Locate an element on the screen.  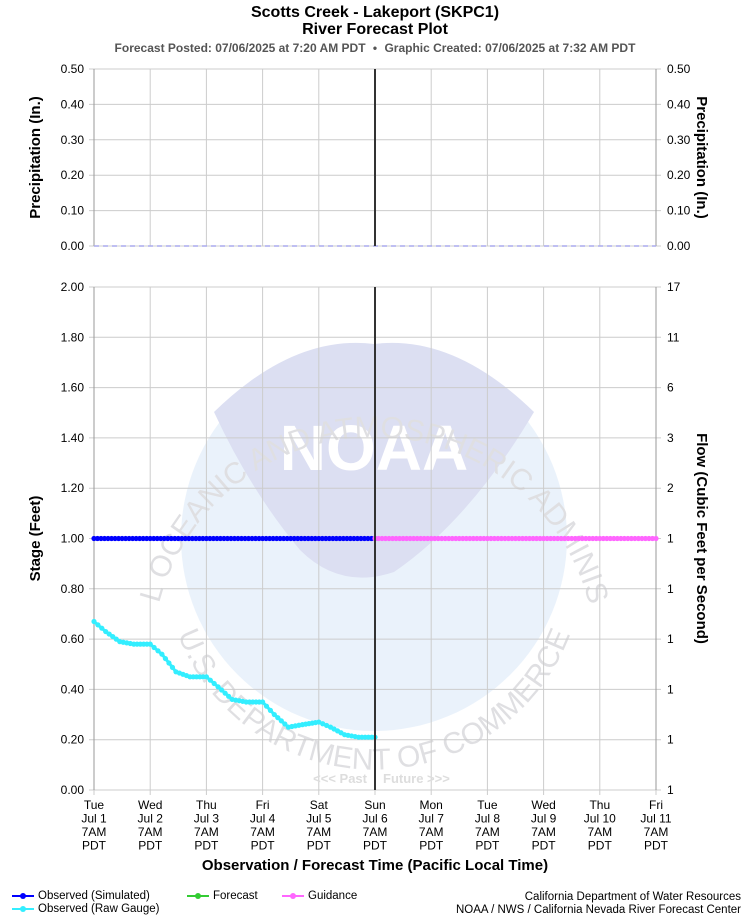
x-tick-label: Jul 10 is located at coordinates (600, 819).